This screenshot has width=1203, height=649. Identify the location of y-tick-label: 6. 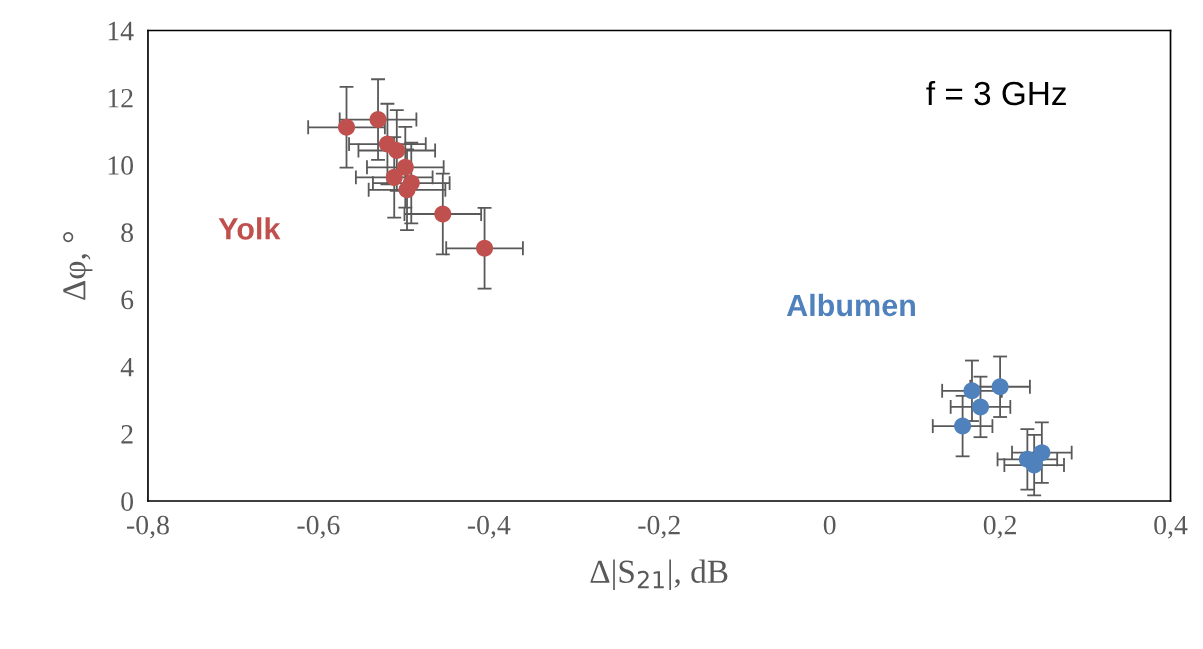
(127, 300).